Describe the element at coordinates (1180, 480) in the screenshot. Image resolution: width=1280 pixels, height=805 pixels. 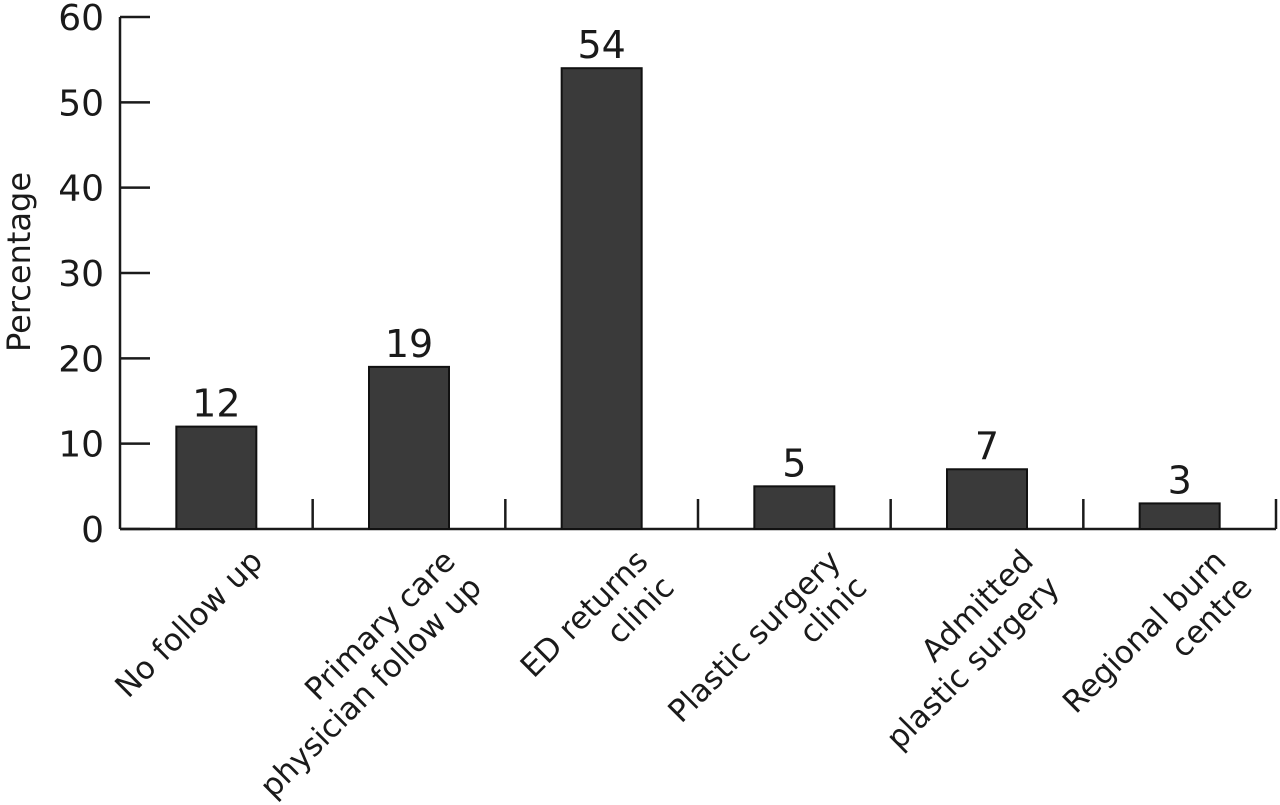
I see `value-label-5: 3` at that location.